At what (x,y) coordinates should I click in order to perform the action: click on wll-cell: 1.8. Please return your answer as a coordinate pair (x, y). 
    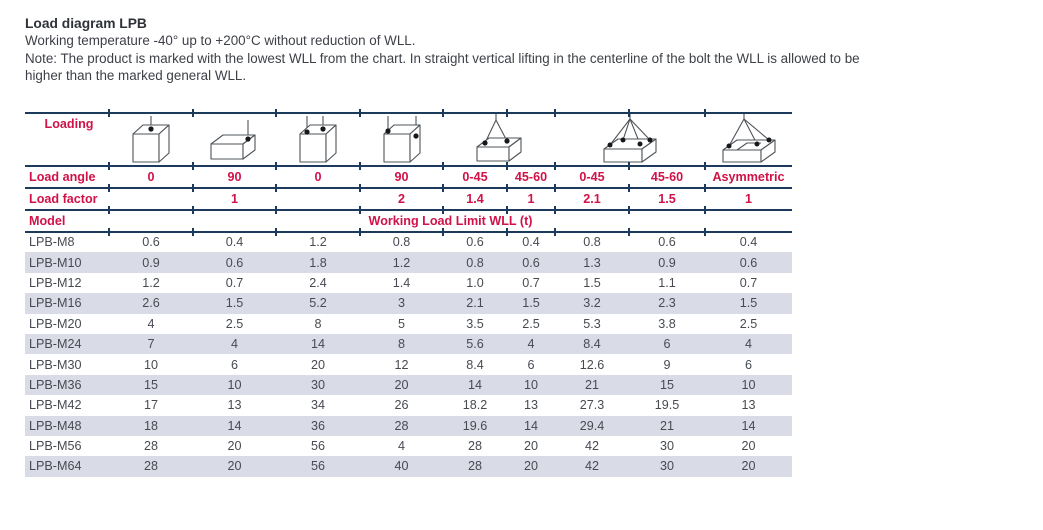
    Looking at the image, I should click on (318, 262).